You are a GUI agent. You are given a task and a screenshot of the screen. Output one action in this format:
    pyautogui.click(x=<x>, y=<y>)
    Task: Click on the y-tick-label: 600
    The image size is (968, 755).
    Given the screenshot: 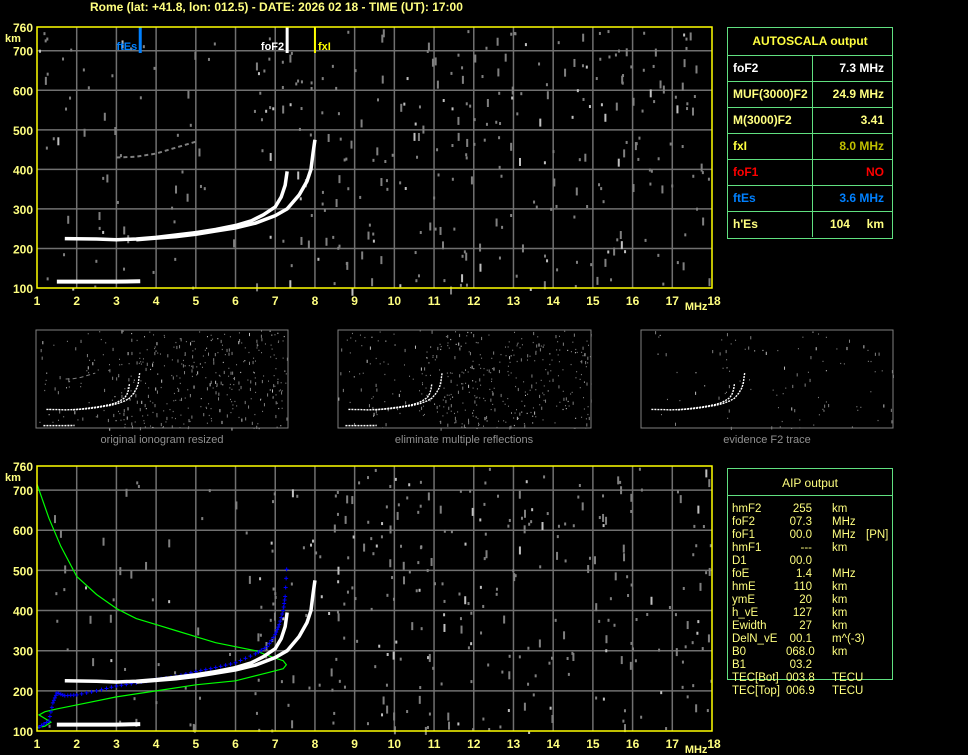 What is the action you would take?
    pyautogui.click(x=23, y=531)
    